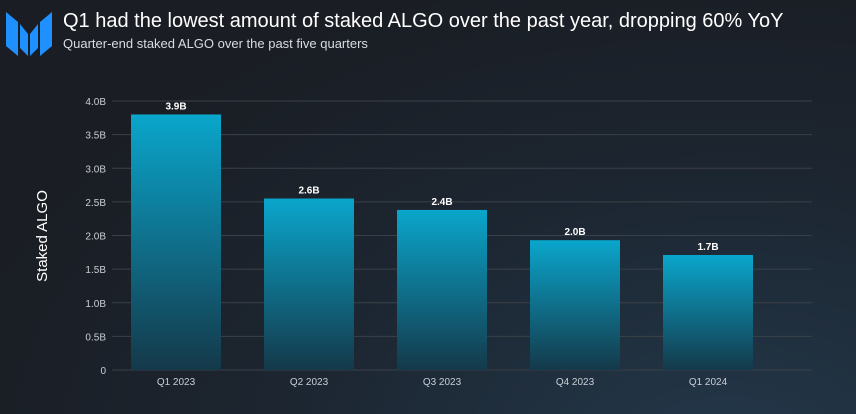 Image resolution: width=856 pixels, height=414 pixels. What do you see at coordinates (308, 191) in the screenshot?
I see `data-label: 2.6B` at bounding box center [308, 191].